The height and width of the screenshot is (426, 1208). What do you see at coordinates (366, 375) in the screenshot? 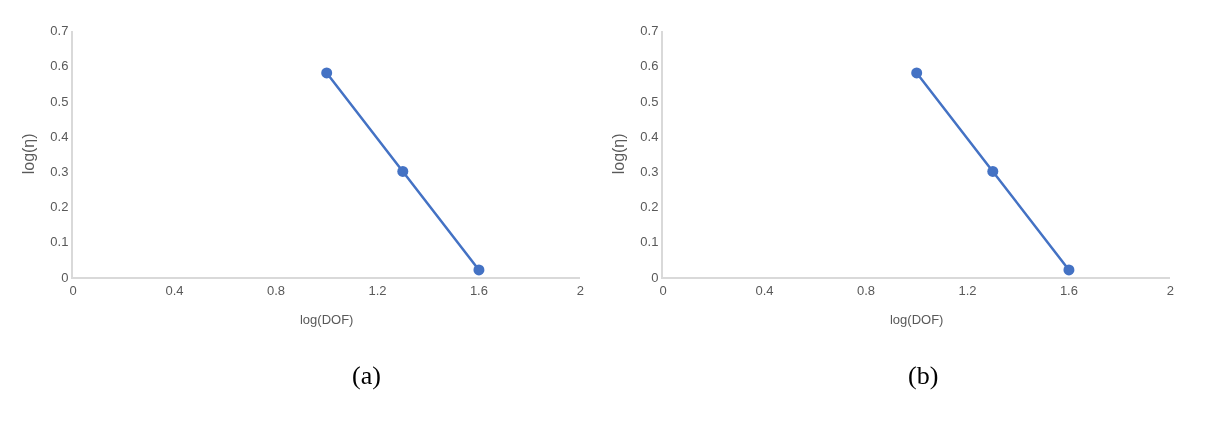
I see `text: (a)` at bounding box center [366, 375].